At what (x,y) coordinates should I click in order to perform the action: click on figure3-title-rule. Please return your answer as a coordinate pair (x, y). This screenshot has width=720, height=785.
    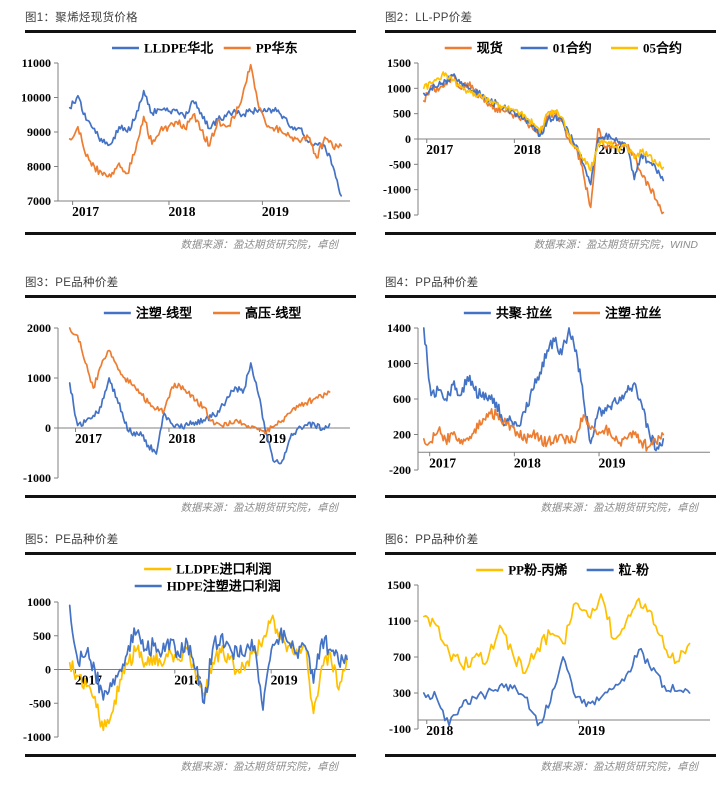
    Looking at the image, I should click on (190, 296).